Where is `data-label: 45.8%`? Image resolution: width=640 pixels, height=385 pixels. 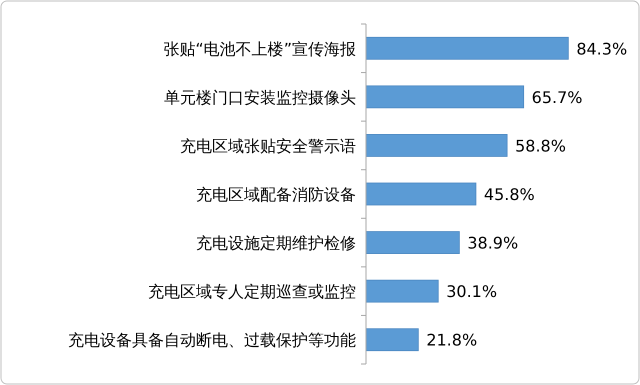
data-label: 45.8% is located at coordinates (509, 194).